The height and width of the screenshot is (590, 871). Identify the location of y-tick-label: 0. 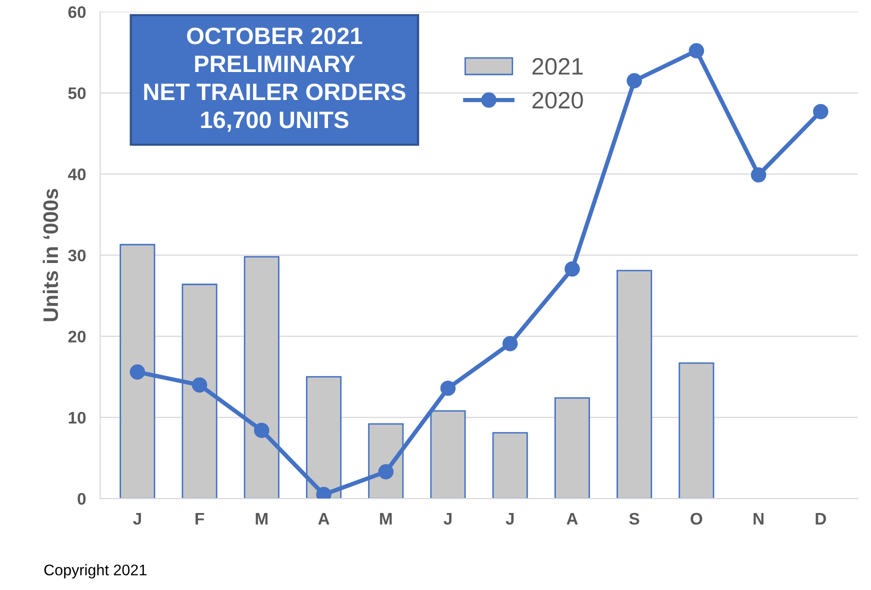
(82, 498).